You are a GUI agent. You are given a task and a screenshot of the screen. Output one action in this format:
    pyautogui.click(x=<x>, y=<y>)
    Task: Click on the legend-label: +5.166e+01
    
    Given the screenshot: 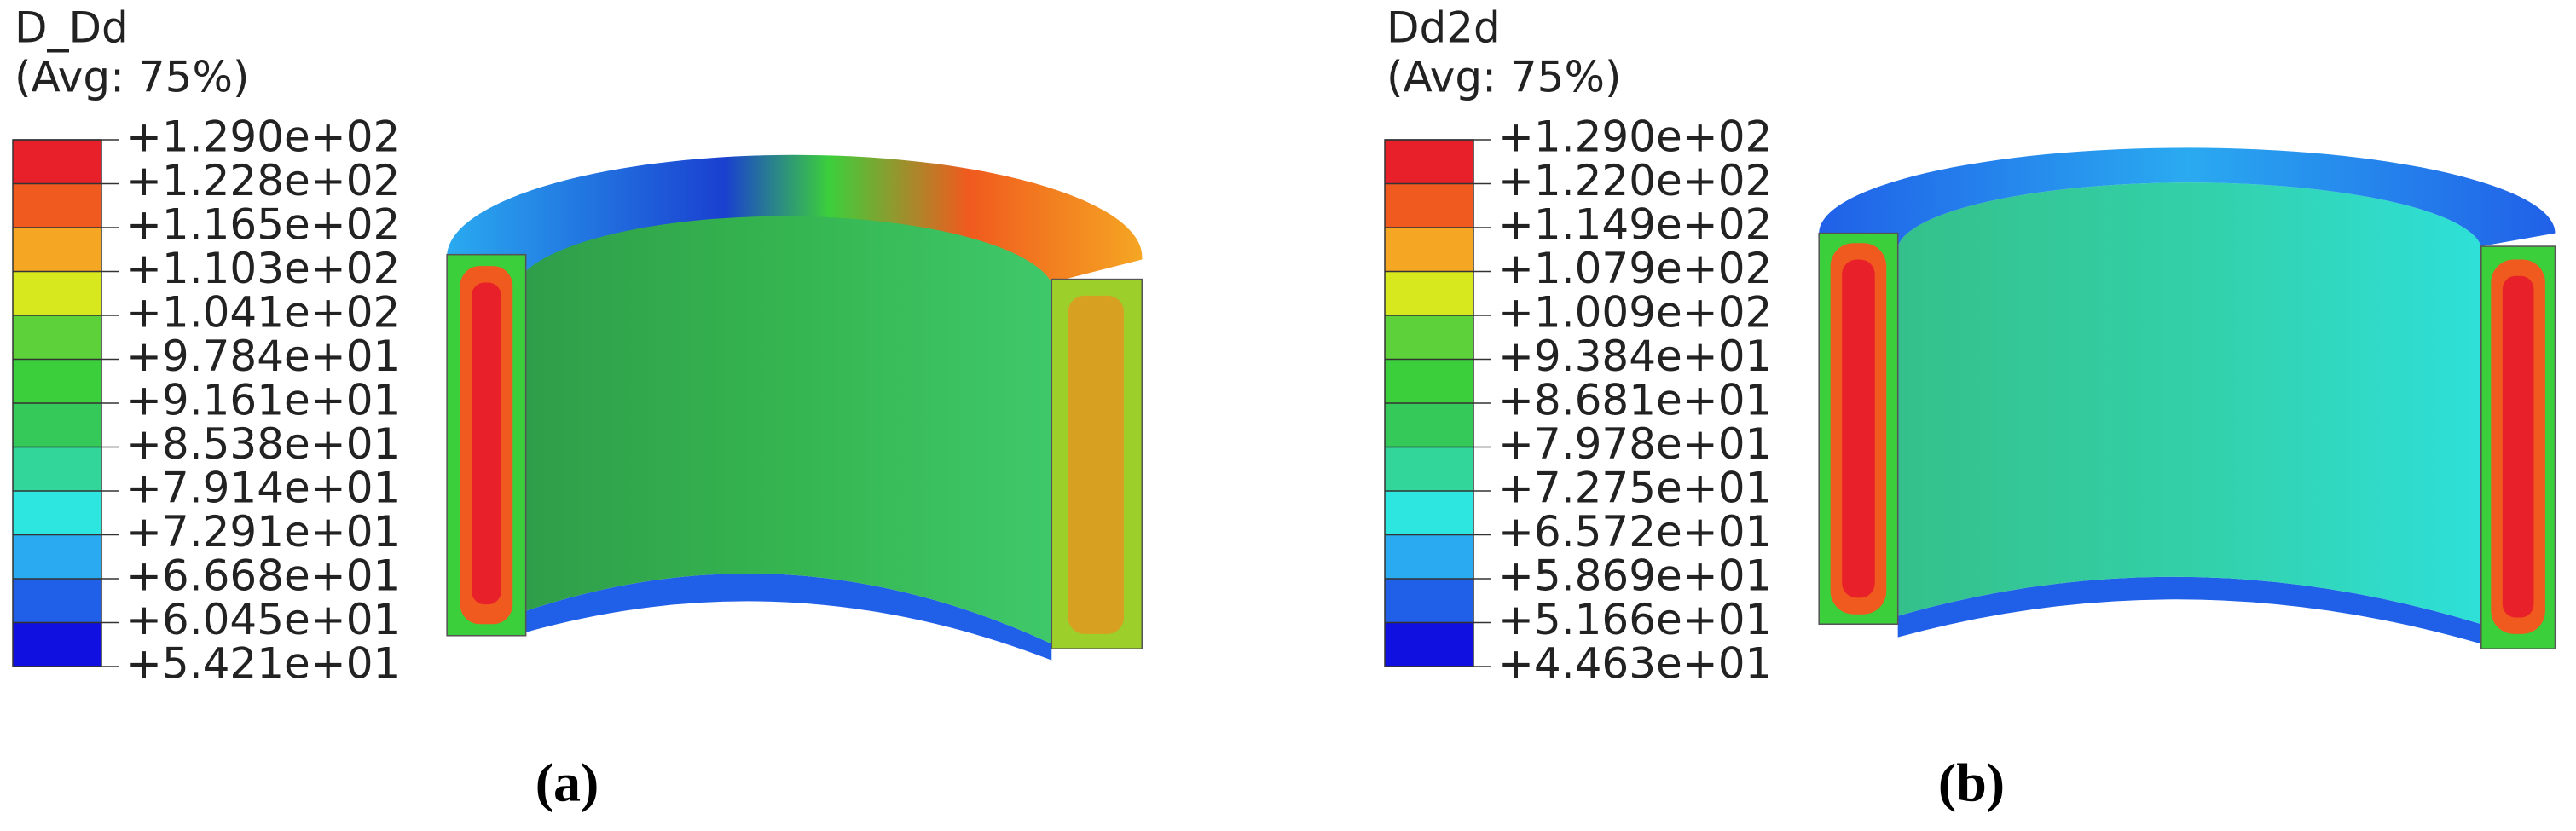 What is the action you would take?
    pyautogui.click(x=1635, y=619)
    